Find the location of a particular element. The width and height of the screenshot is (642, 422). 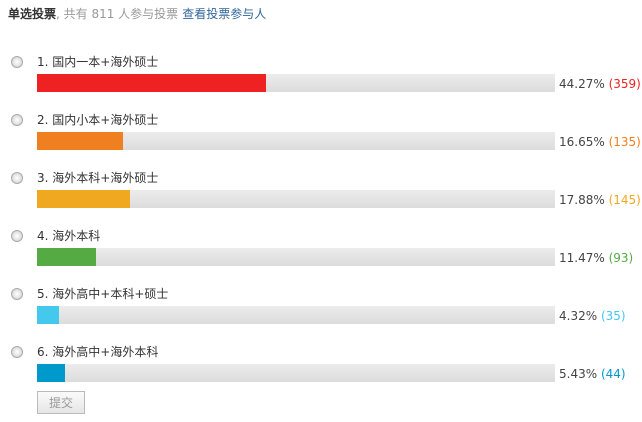

poll-option: 1. 国内一本+海外硕士 44.27% (359) is located at coordinates (321, 81).